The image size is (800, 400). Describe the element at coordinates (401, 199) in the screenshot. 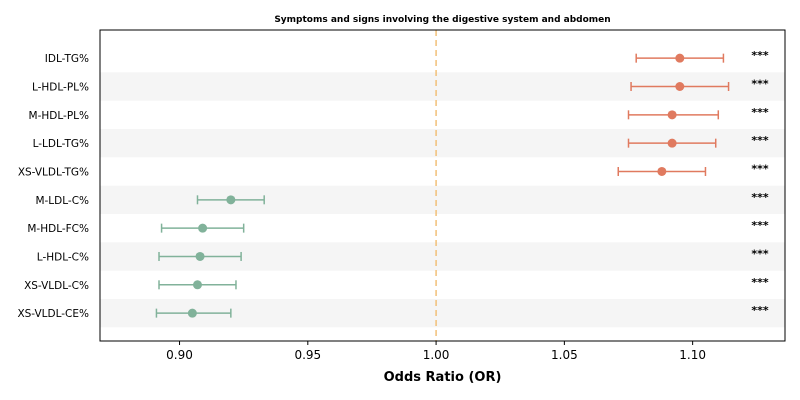

I see `forest-row: M-LDL-C% ***` at that location.